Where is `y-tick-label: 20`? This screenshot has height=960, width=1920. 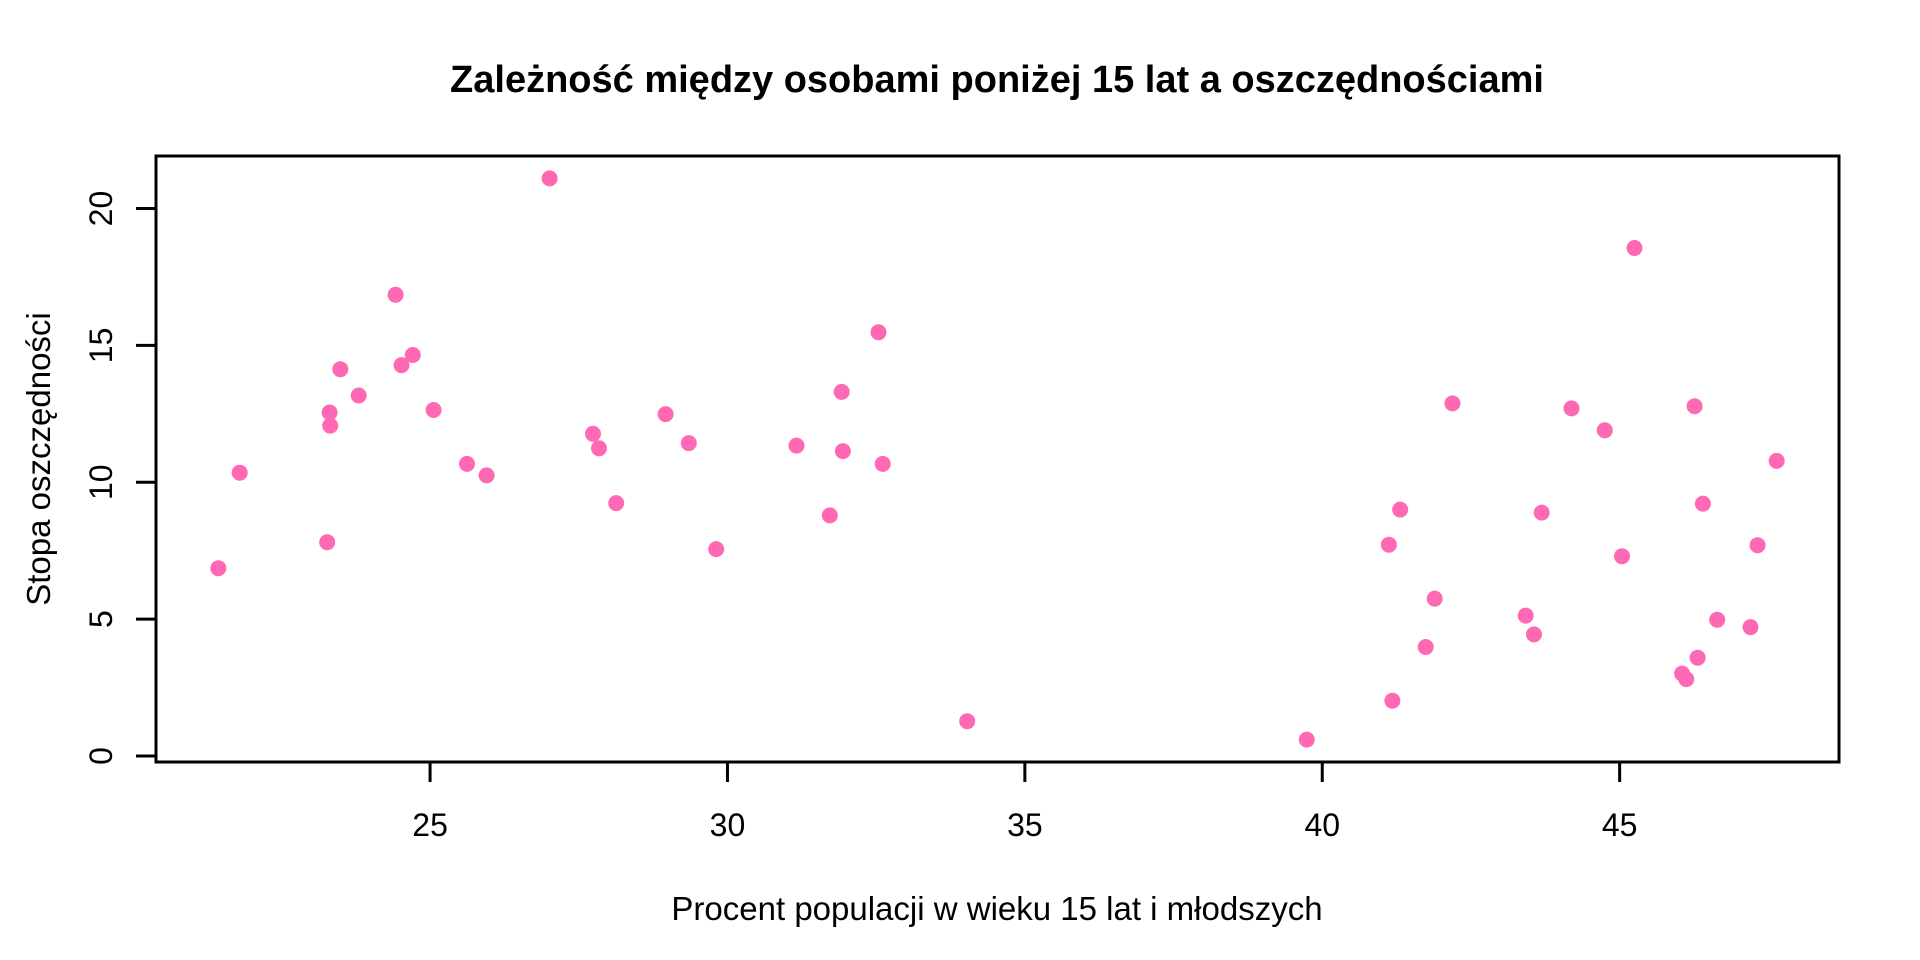 y-tick-label: 20 is located at coordinates (101, 209).